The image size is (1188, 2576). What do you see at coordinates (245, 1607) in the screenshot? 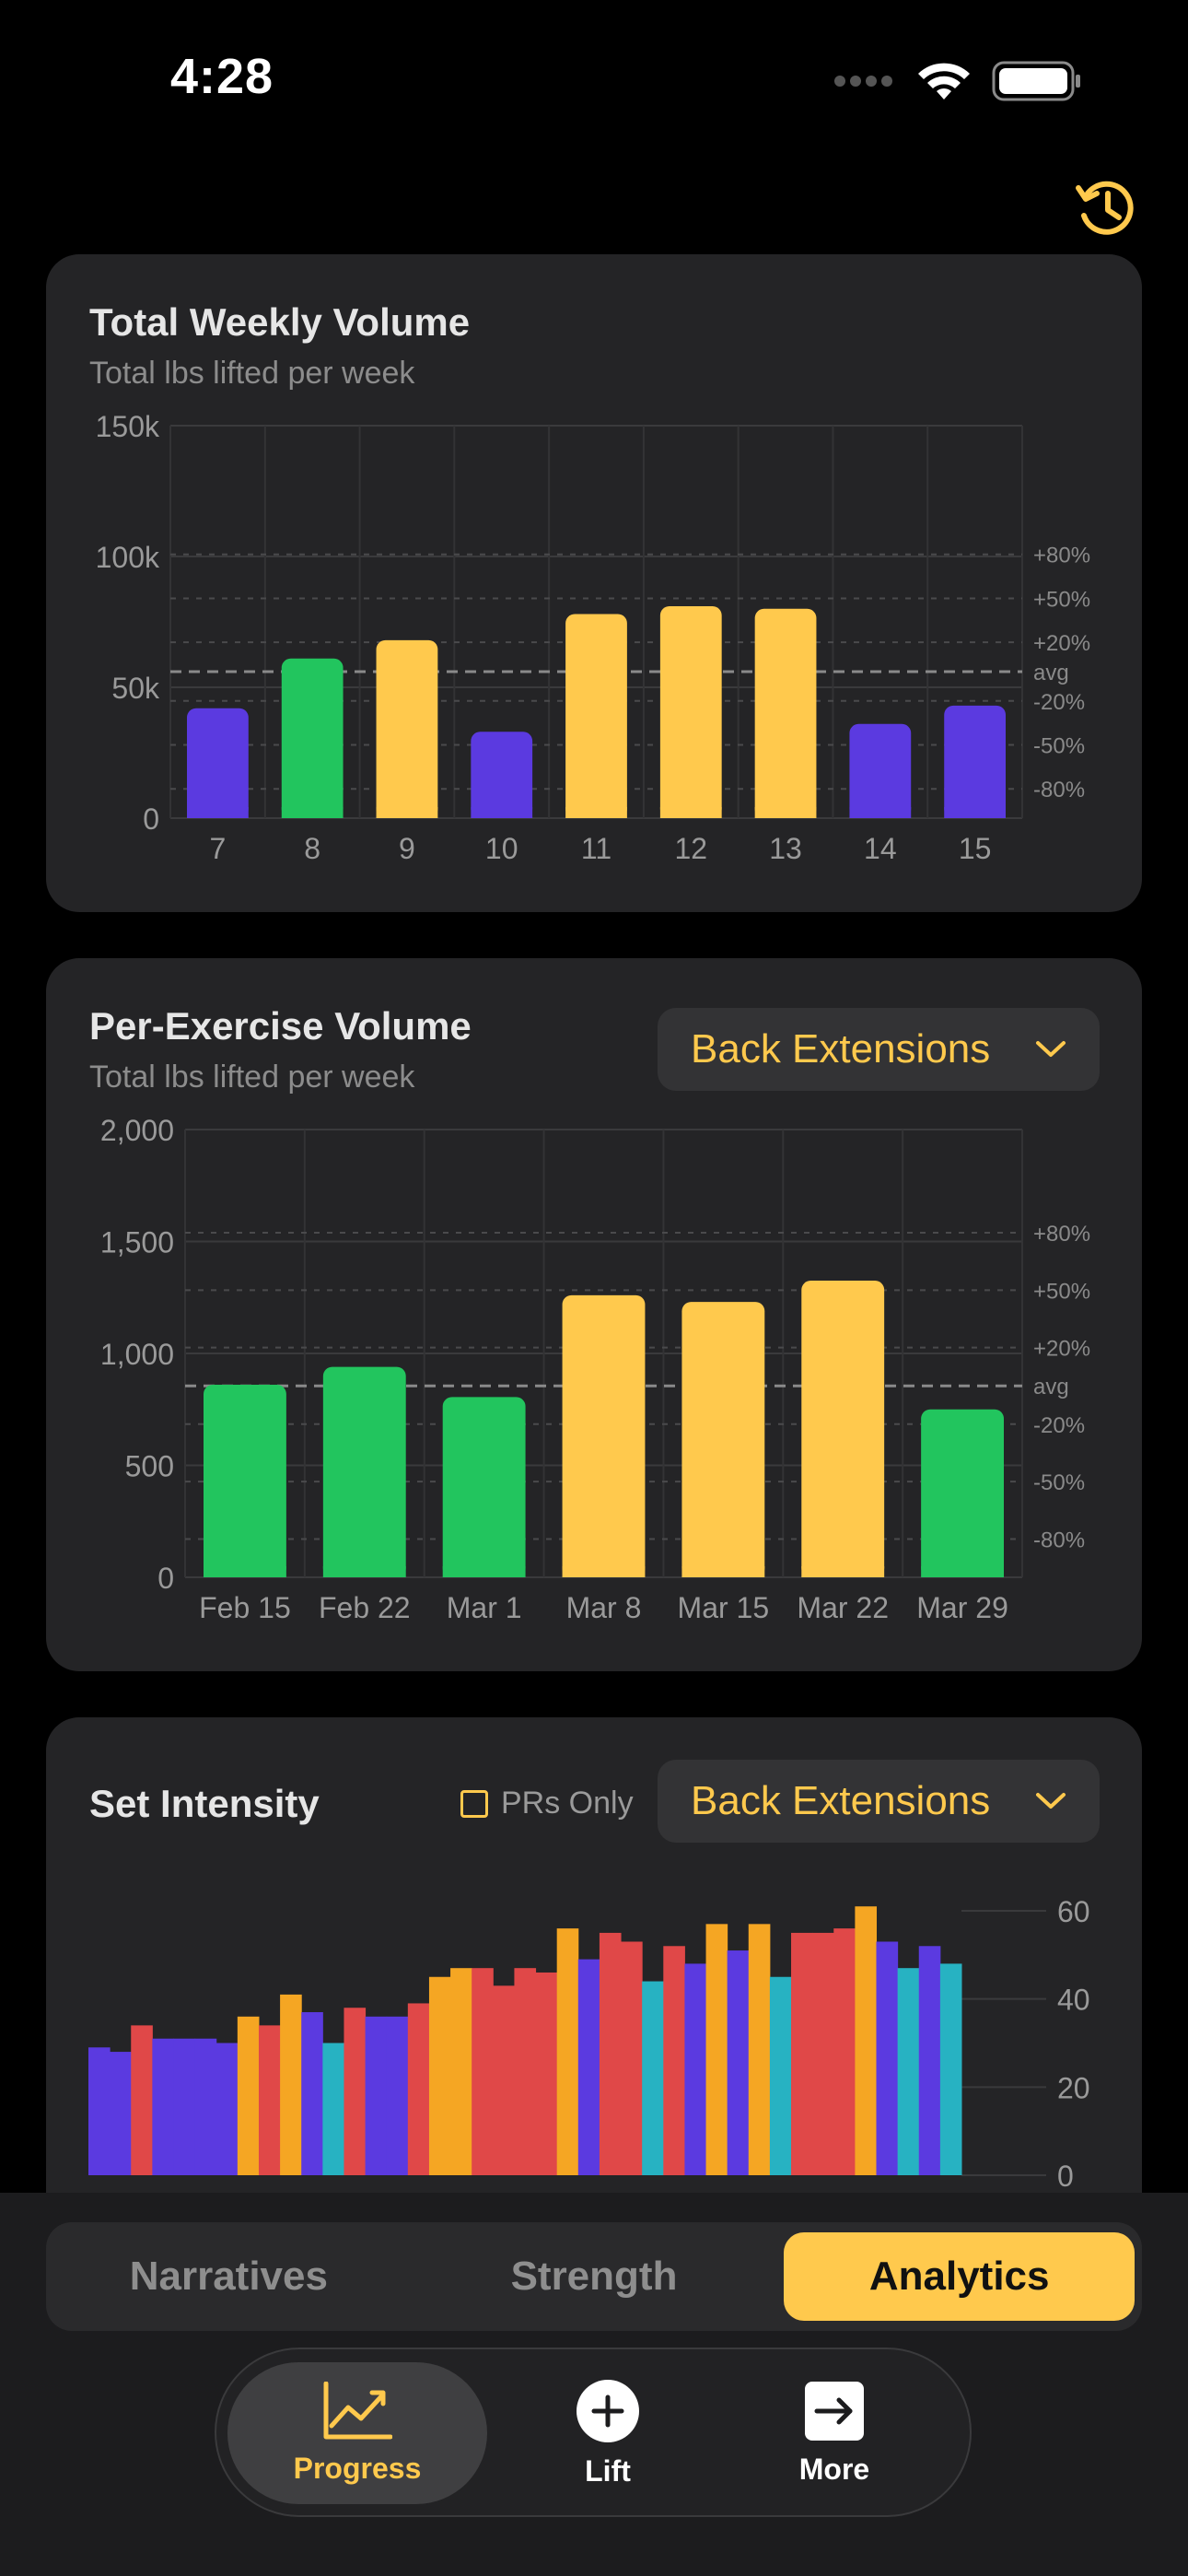
I see `x-tick-label: Feb 15` at bounding box center [245, 1607].